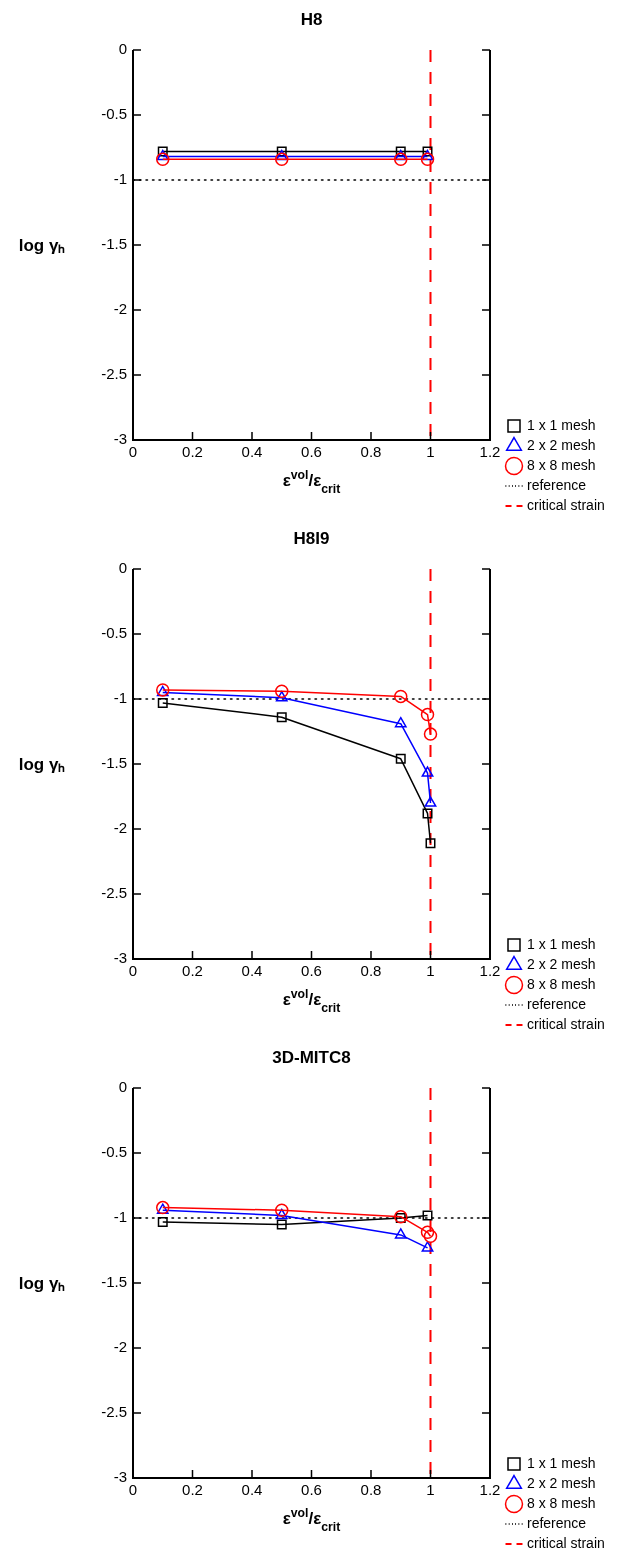 Image resolution: width=622 pixels, height=1557 pixels. I want to click on chart-title: H8, so click(311, 19).